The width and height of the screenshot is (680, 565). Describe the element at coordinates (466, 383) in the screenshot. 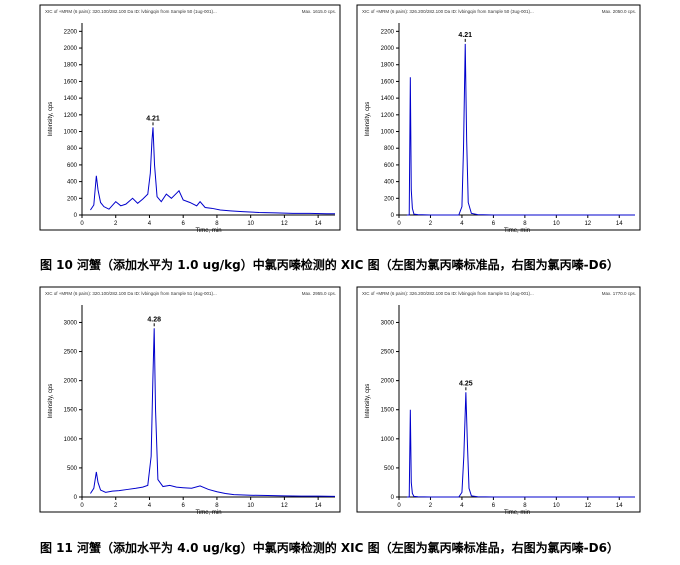

I see `peak-label: 4.25` at that location.